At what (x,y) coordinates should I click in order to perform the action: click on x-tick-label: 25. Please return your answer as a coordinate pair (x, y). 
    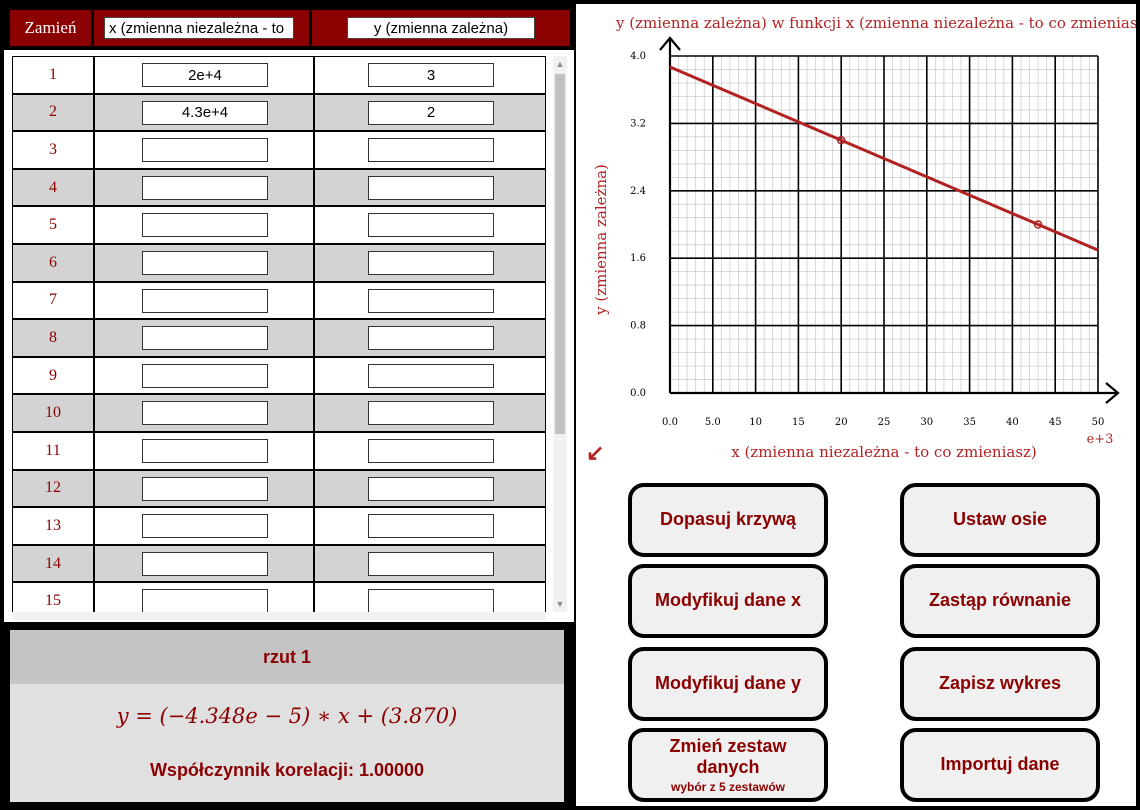
    Looking at the image, I should click on (884, 422).